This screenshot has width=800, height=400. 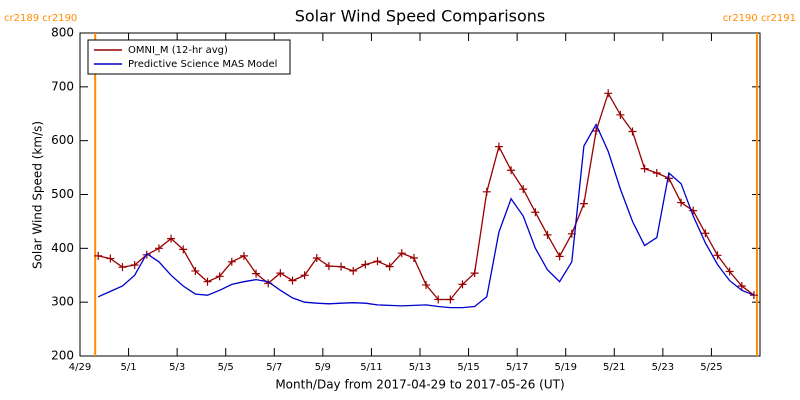 I want to click on rotation-label: cr2189 cr2190, so click(x=40, y=18).